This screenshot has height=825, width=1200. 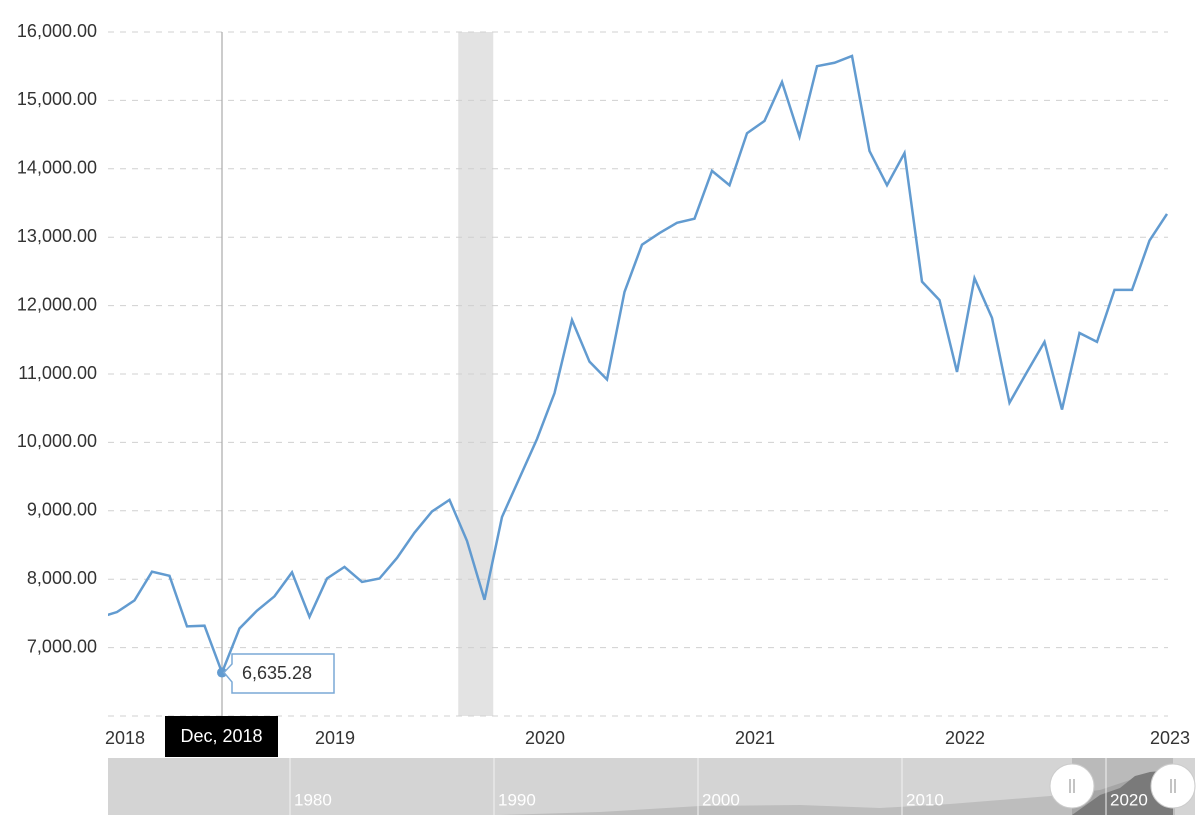 What do you see at coordinates (57, 236) in the screenshot?
I see `y-tick-label: 13,000.00` at bounding box center [57, 236].